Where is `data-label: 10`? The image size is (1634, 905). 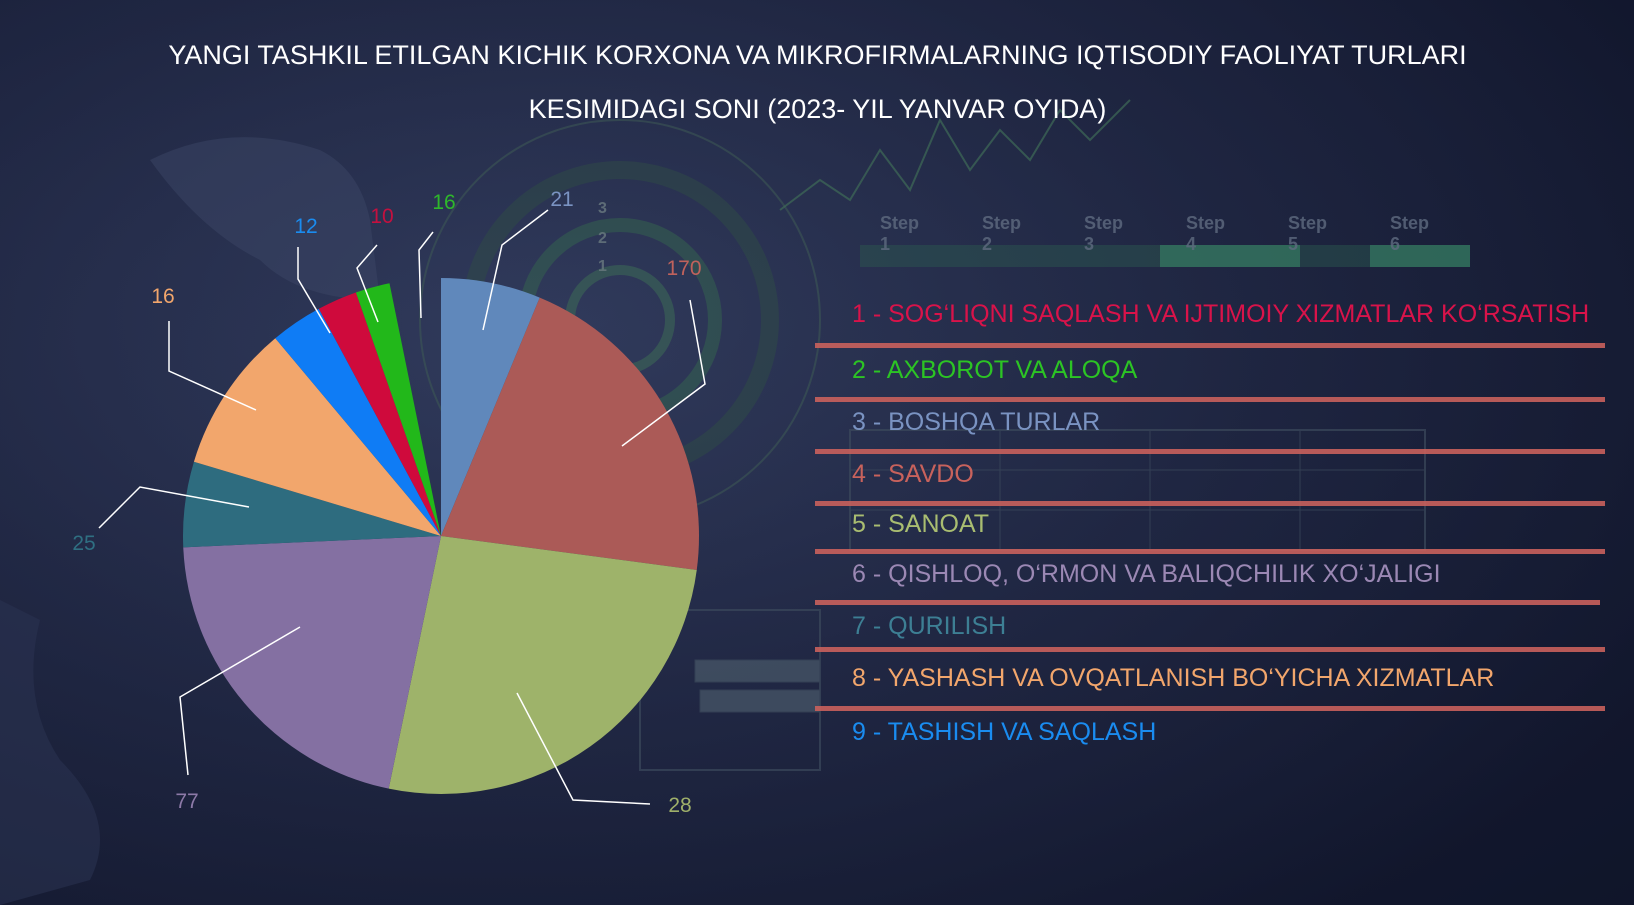
data-label: 10 is located at coordinates (381, 216).